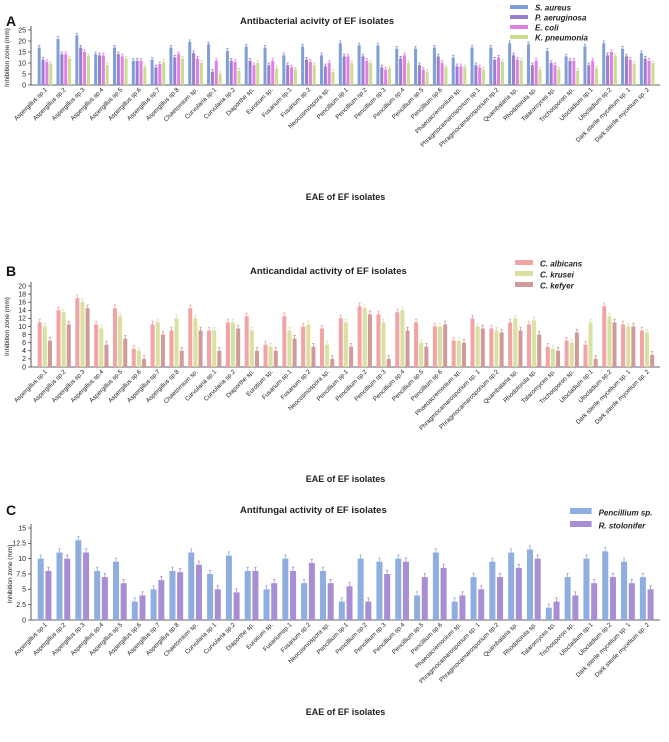 This screenshot has height=742, width=669. Describe the element at coordinates (22, 303) in the screenshot. I see `y-tick-label: 16` at that location.